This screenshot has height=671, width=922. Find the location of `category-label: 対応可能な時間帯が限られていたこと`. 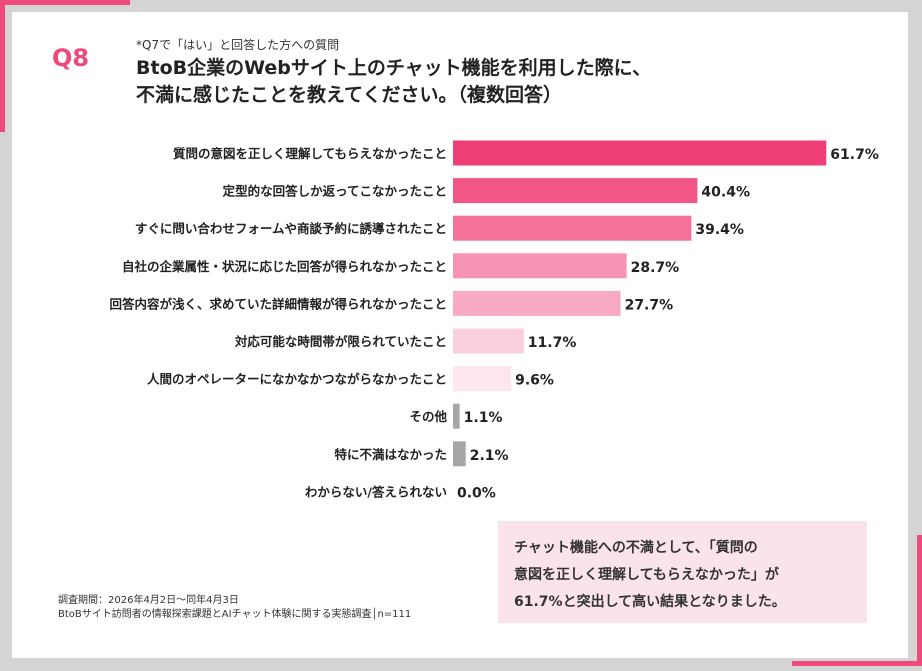

category-label: 対応可能な時間帯が限られていたこと is located at coordinates (340, 341).